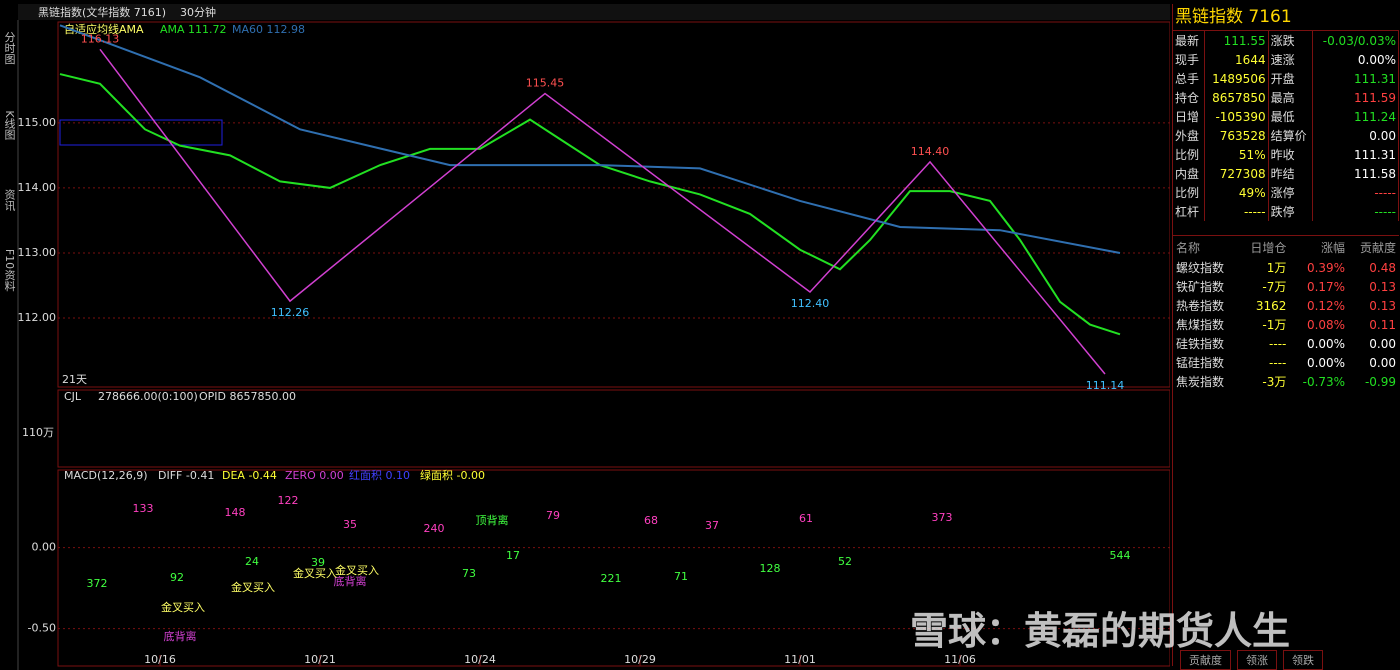 This screenshot has height=670, width=1400. Describe the element at coordinates (9, 270) in the screenshot. I see `toolbar-item: F10资料` at that location.